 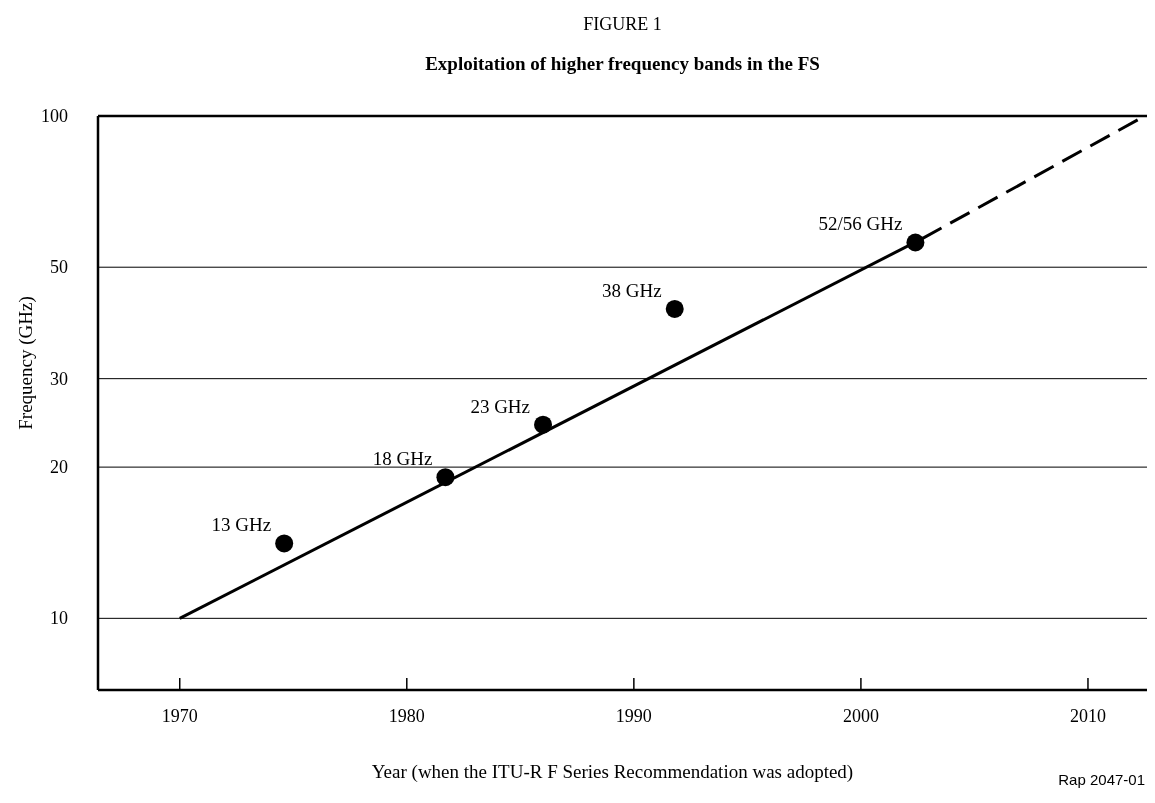 What do you see at coordinates (612, 772) in the screenshot?
I see `x-axis-title: Year (when the ITU-R F Series Recommendation was adopted)` at bounding box center [612, 772].